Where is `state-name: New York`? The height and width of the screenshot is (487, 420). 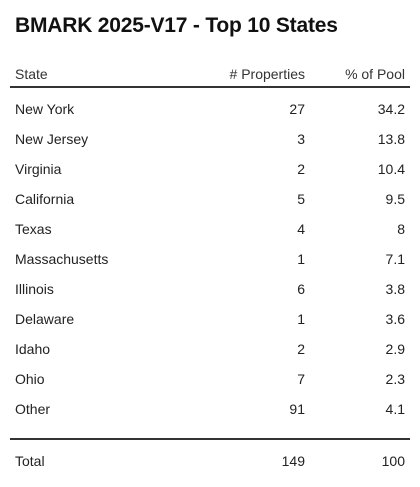
state-name: New York is located at coordinates (45, 109).